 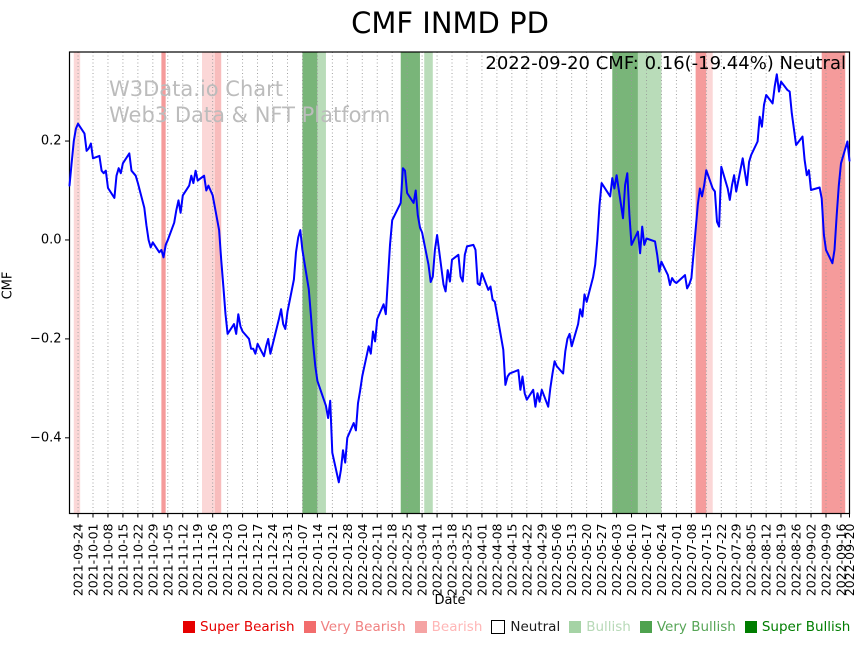 What do you see at coordinates (586, 559) in the screenshot?
I see `x-tick-label: 2022-05-20` at bounding box center [586, 559].